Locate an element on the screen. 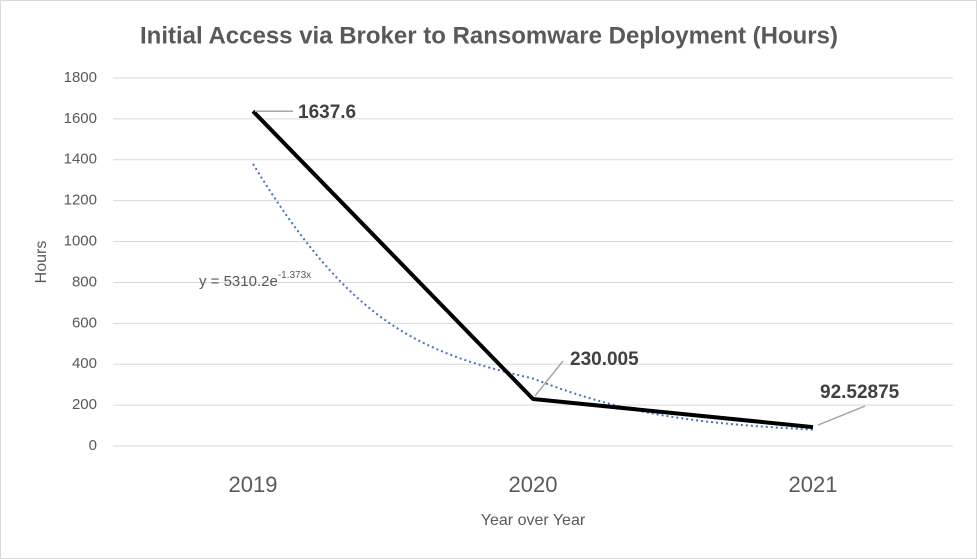 This screenshot has height=559, width=977. equation-exponent: -1.373x is located at coordinates (294, 275).